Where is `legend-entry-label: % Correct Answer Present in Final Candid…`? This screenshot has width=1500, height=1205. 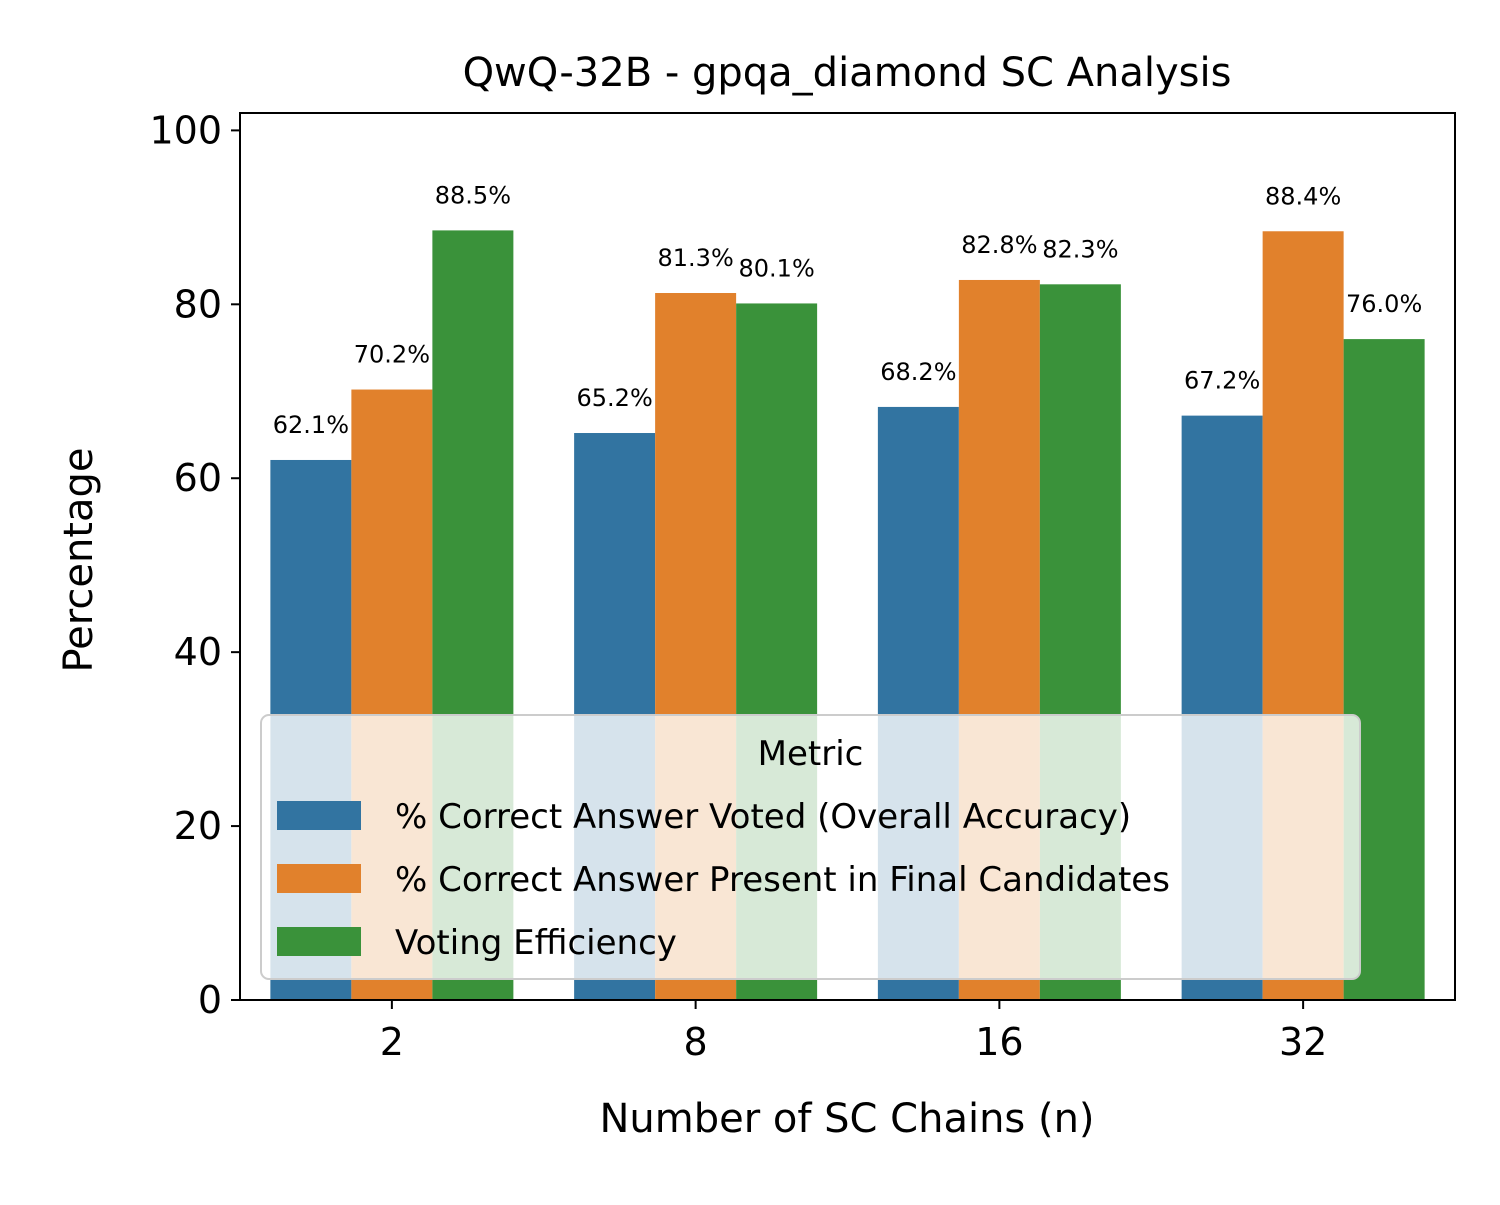 legend-entry-label: % Correct Answer Present in Final Candid… is located at coordinates (782, 880).